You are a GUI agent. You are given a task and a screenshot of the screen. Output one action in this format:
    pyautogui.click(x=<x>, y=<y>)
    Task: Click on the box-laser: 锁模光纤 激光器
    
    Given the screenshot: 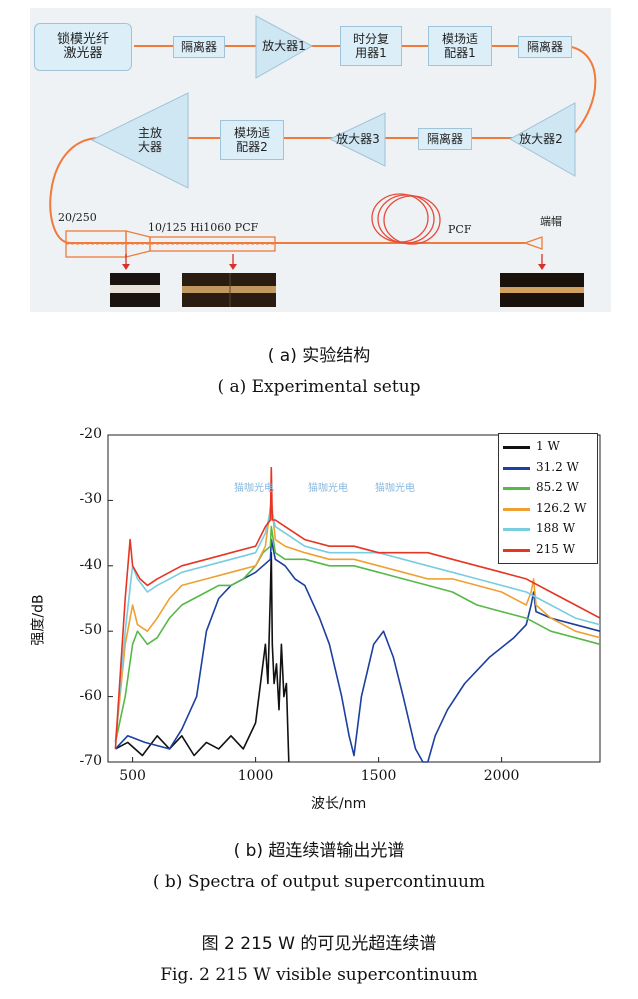 What is the action you would take?
    pyautogui.click(x=83, y=47)
    